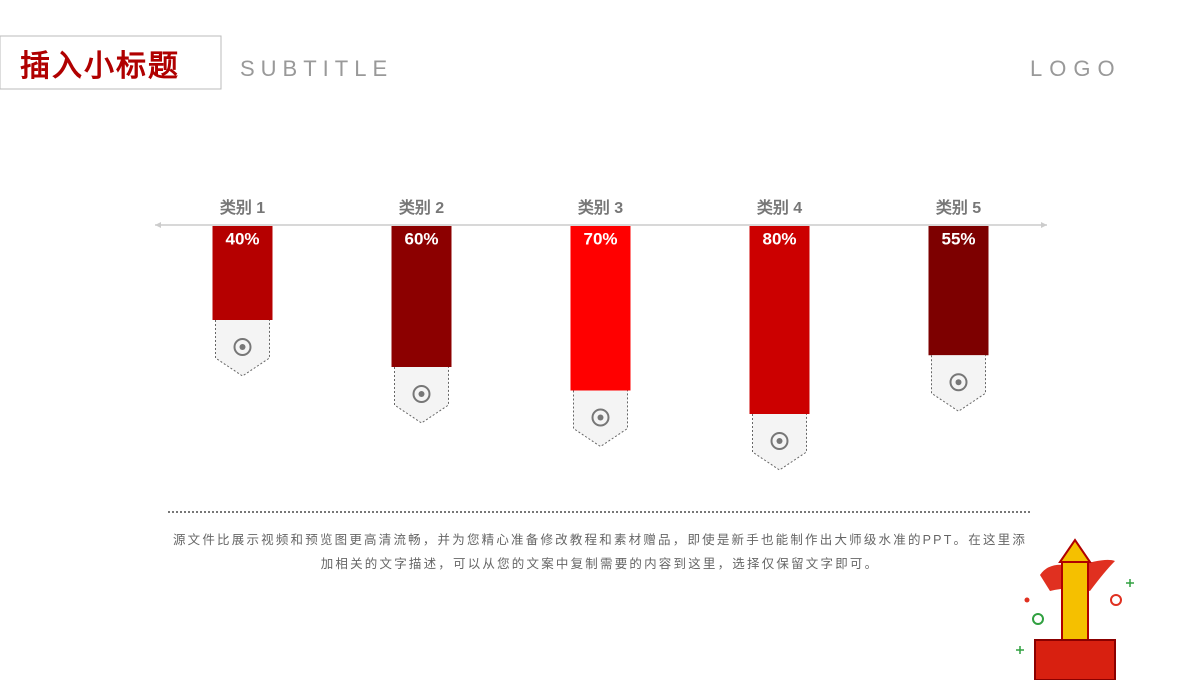  Describe the element at coordinates (958, 207) in the screenshot. I see `category-label: 类别 5` at that location.